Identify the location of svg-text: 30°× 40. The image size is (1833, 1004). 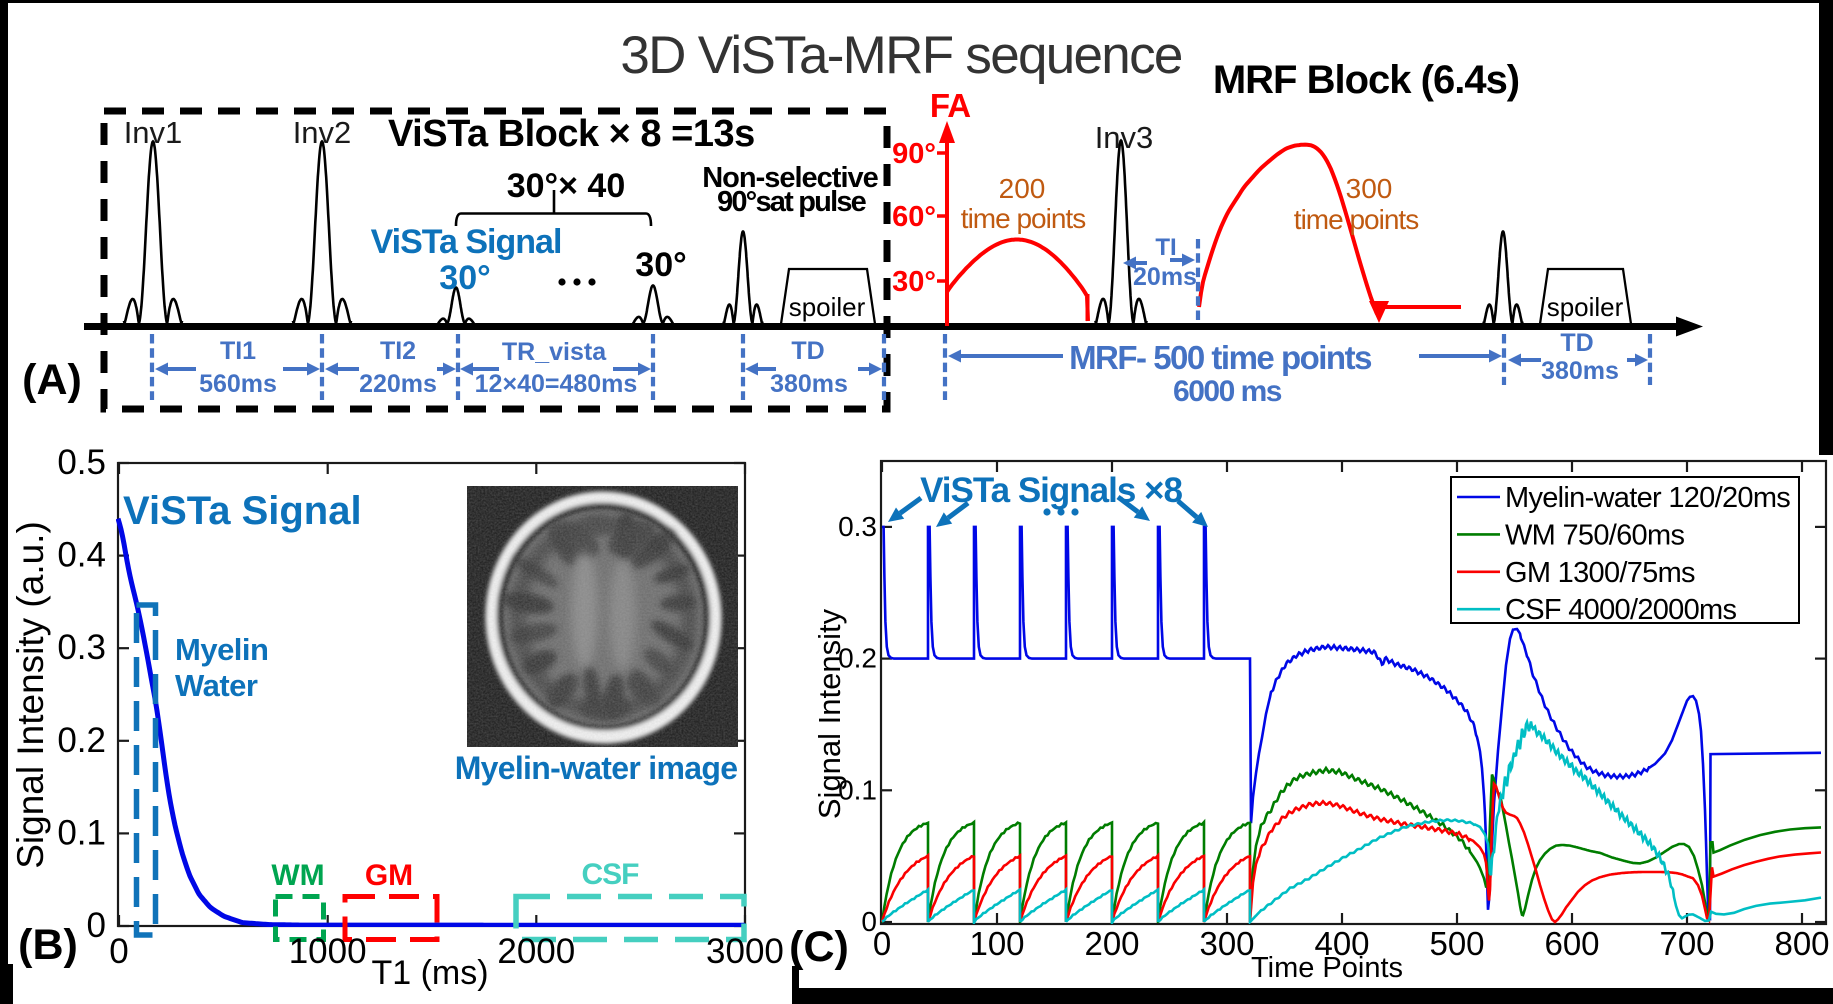
(566, 186).